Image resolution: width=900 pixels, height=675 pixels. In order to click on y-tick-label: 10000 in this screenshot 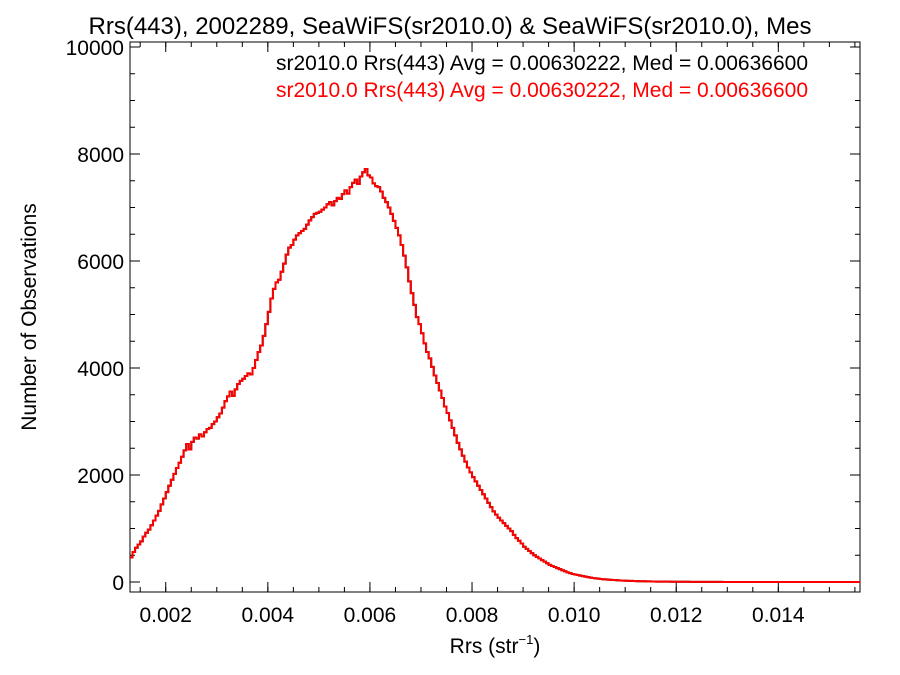, I will do `click(95, 48)`.